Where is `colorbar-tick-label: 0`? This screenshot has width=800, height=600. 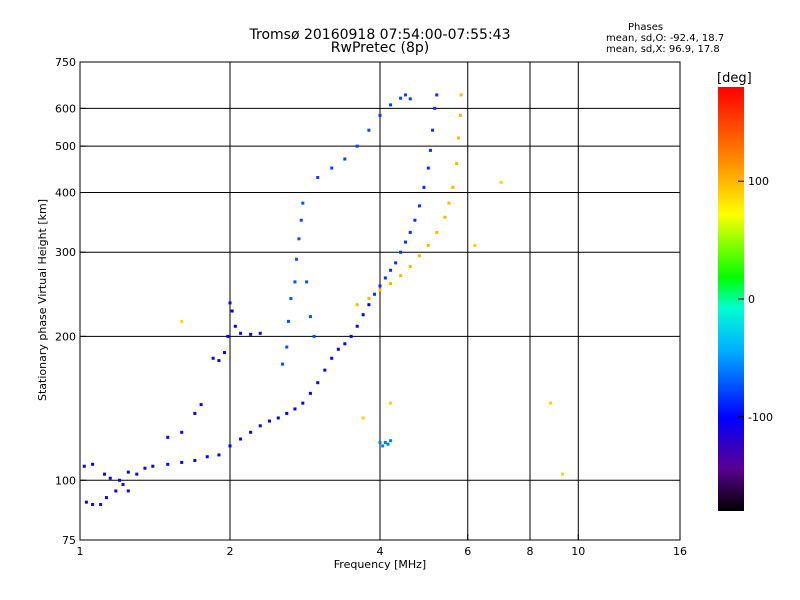 colorbar-tick-label: 0 is located at coordinates (751, 299).